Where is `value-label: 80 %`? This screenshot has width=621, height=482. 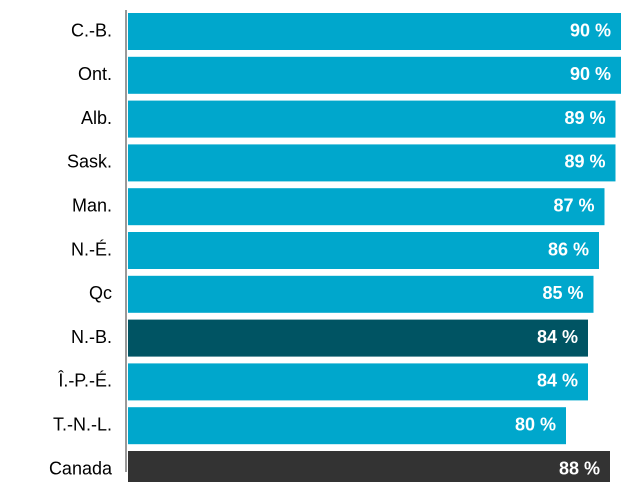
value-label: 80 % is located at coordinates (535, 424).